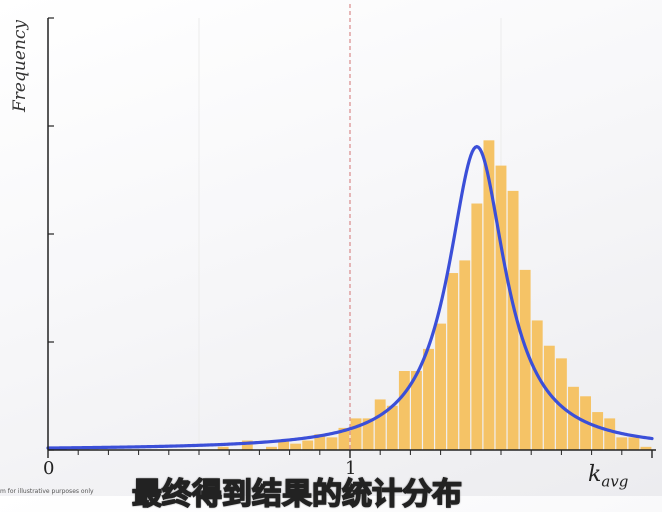  I want to click on x-axis-label-main: k, so click(595, 474).